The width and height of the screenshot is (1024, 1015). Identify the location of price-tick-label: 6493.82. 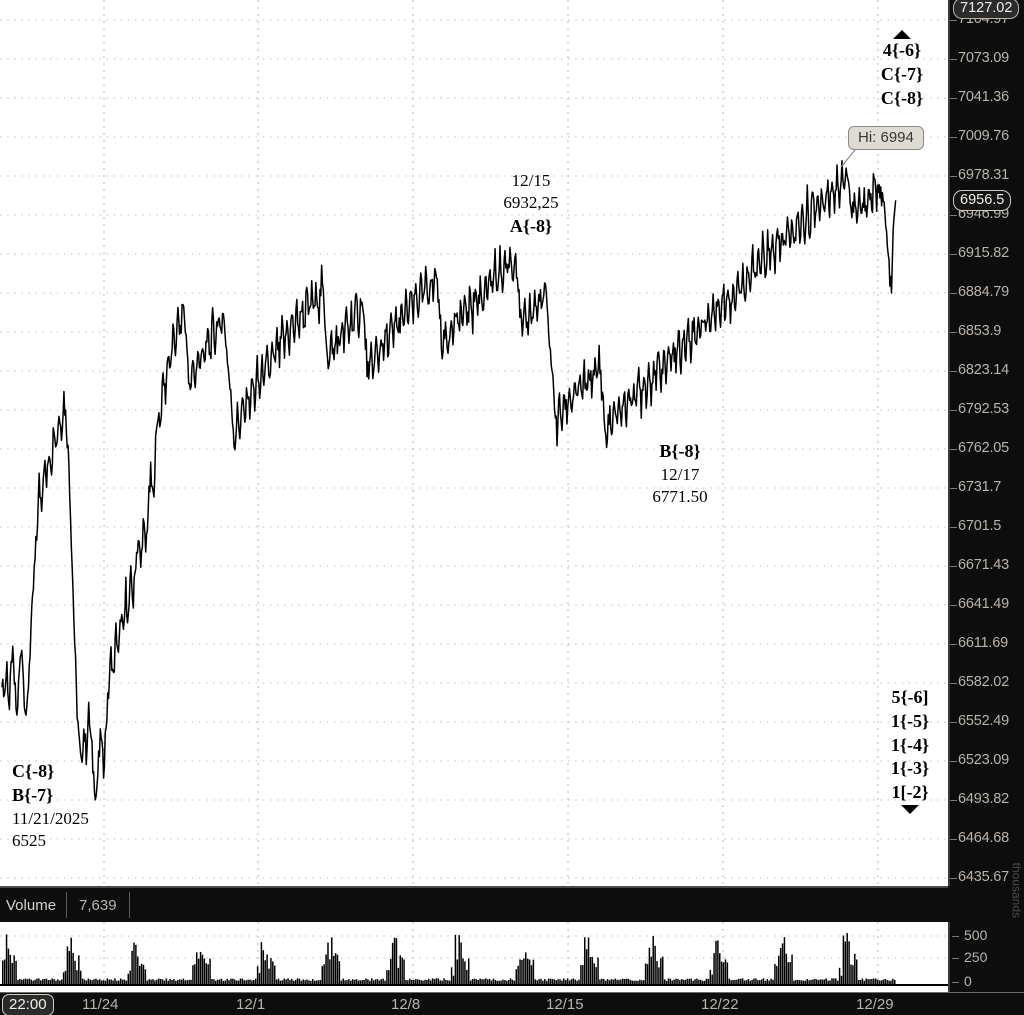
(984, 799).